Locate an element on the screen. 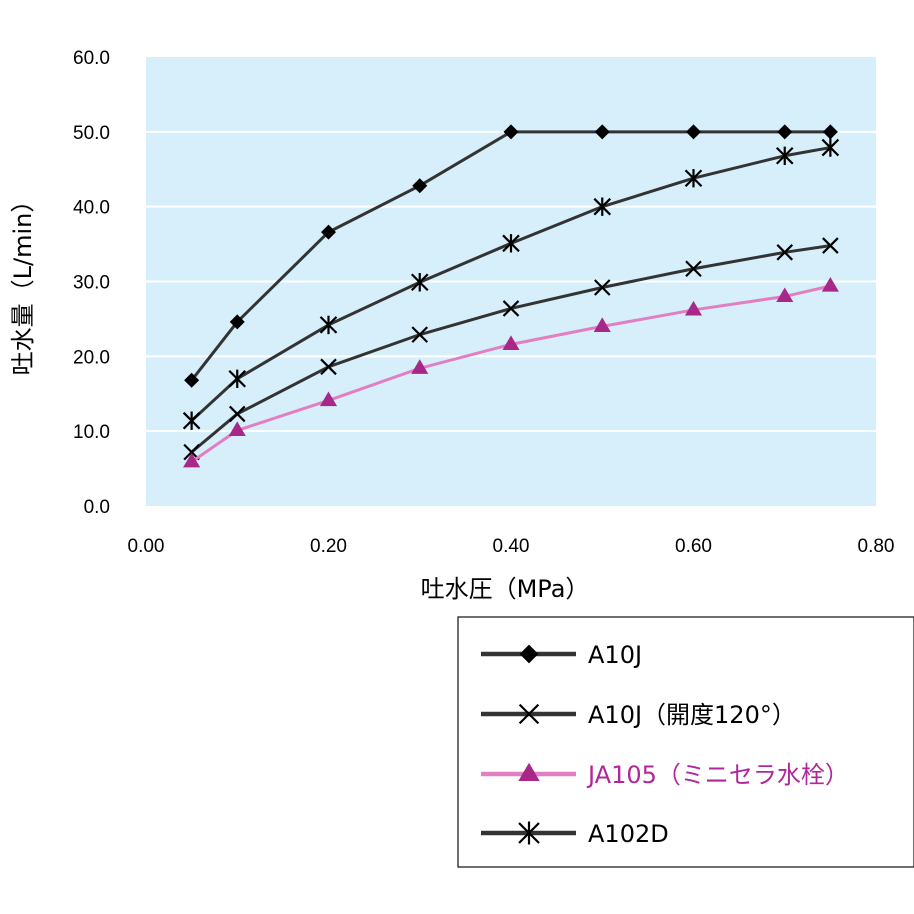 This screenshot has width=914, height=914. legend-label: JA105（ミニセラ水栓） is located at coordinates (717, 775).